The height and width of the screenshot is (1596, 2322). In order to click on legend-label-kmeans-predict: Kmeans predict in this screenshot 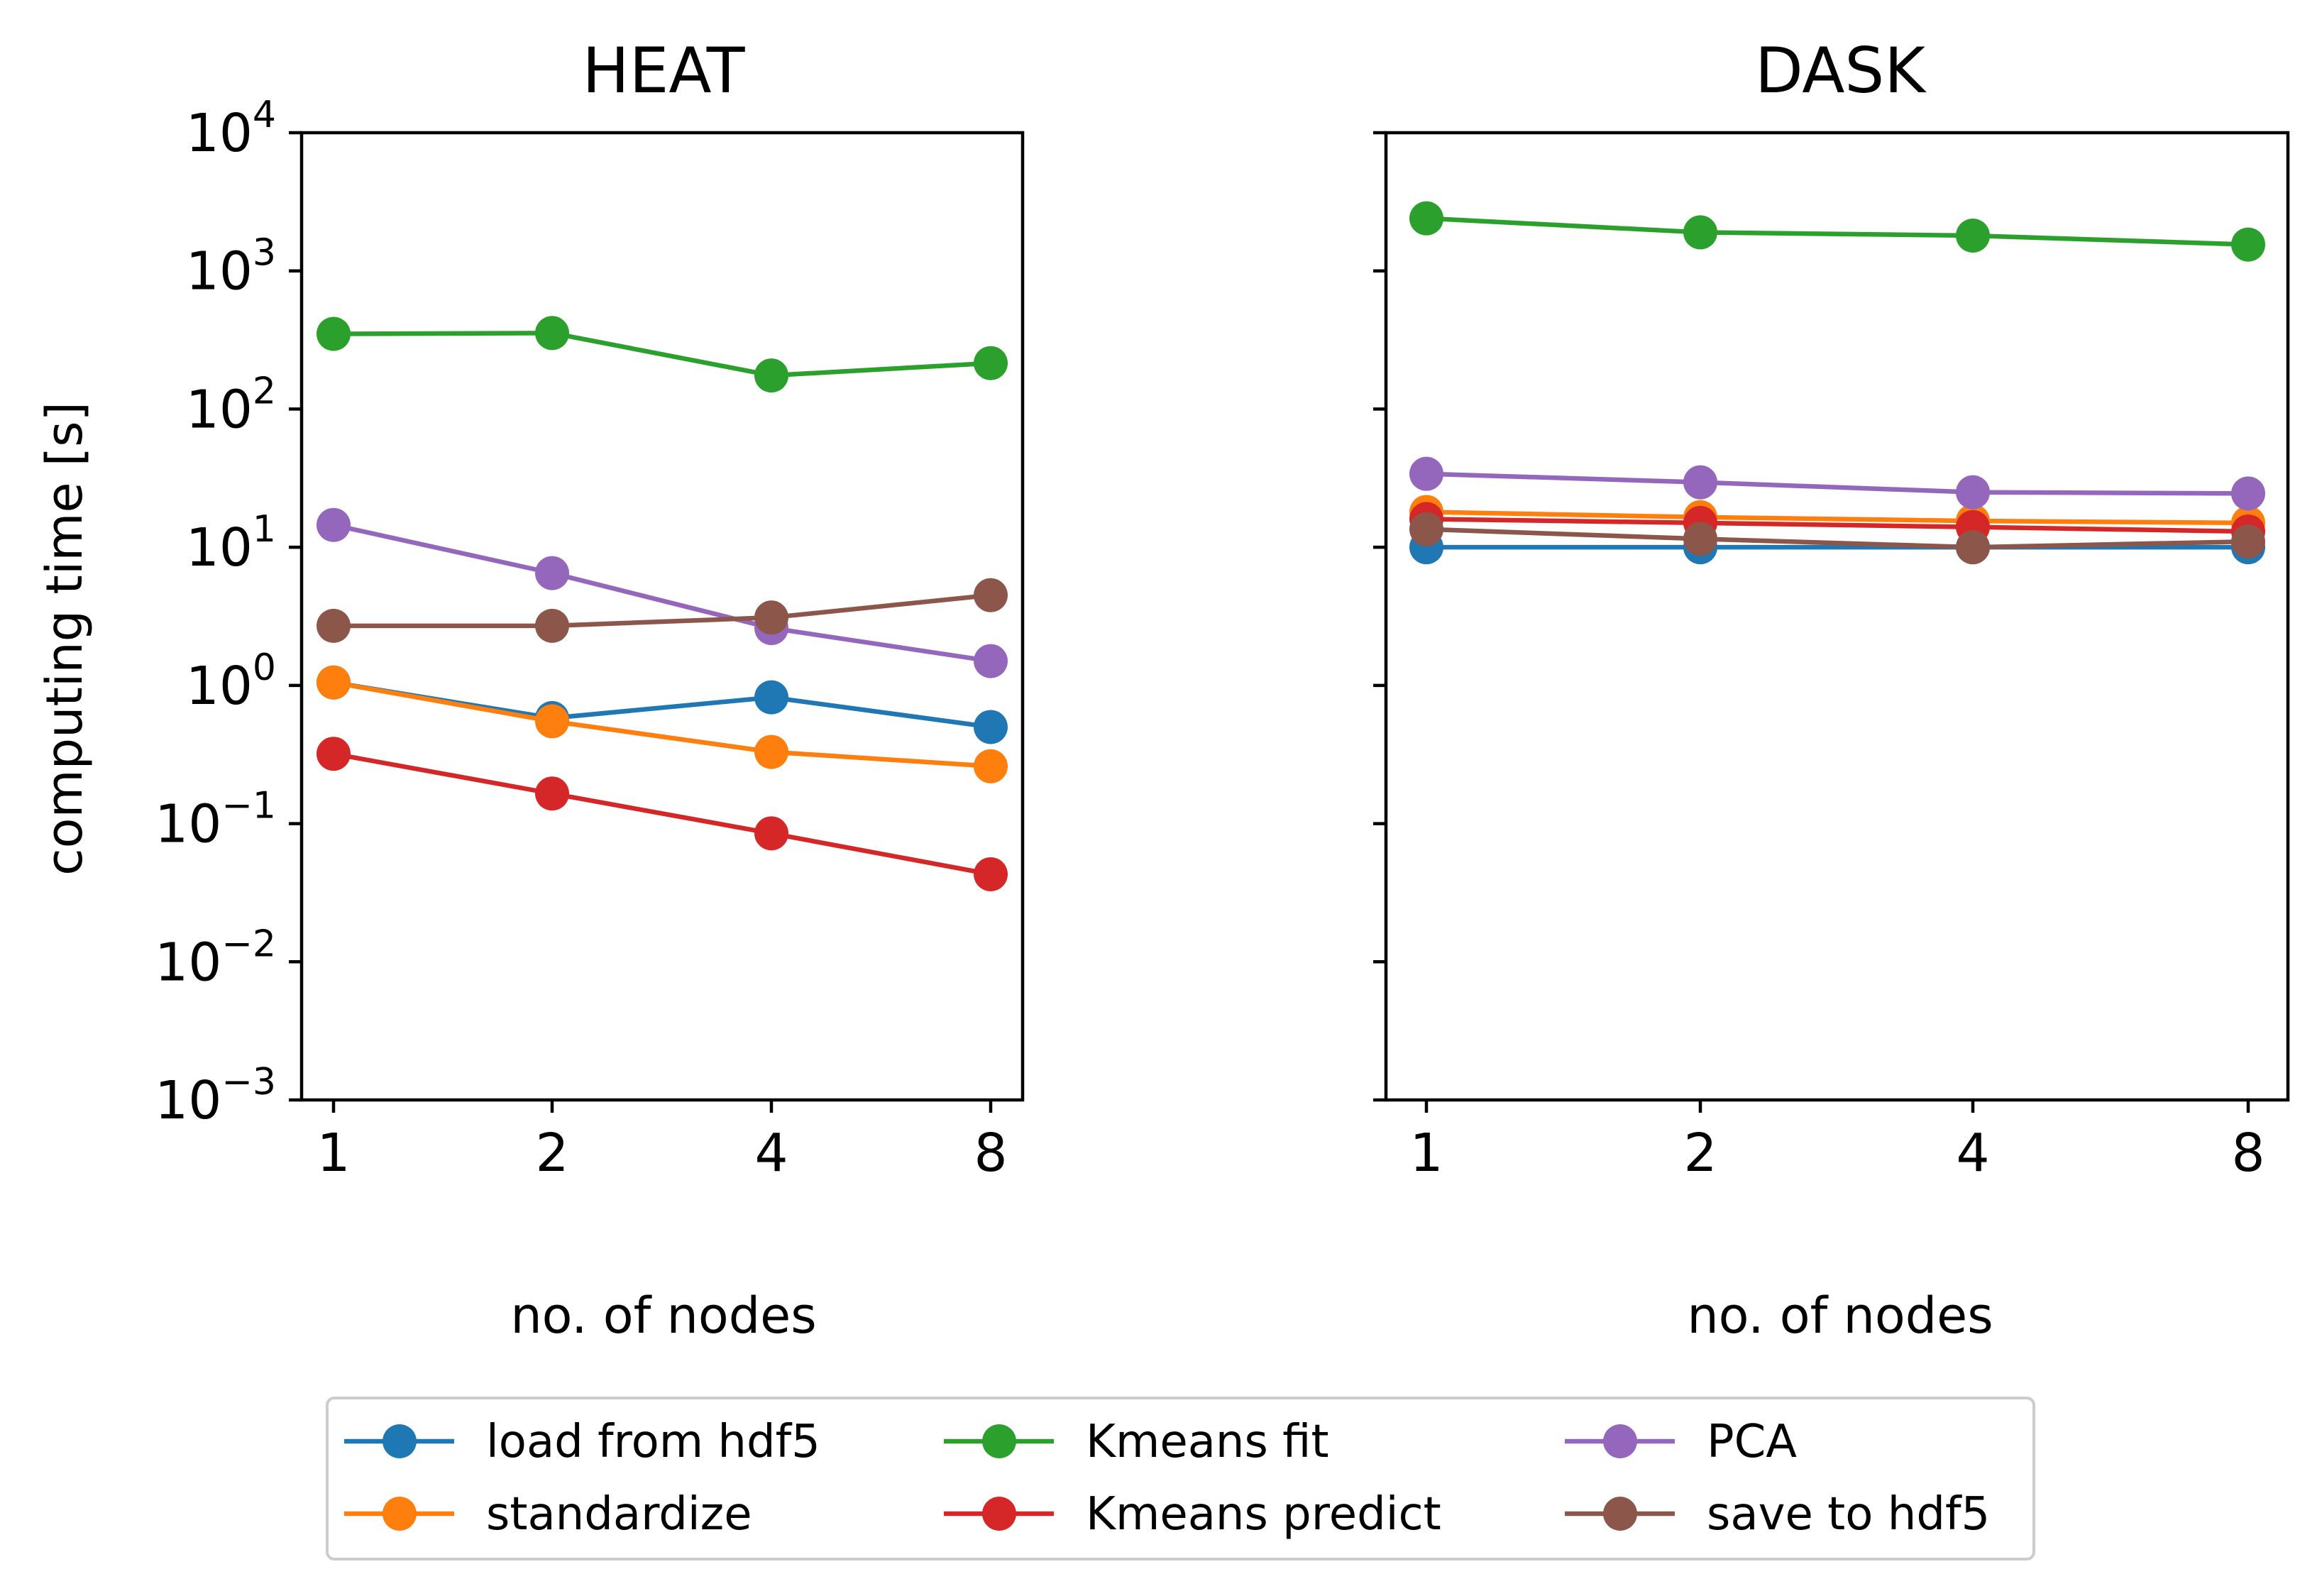, I will do `click(1263, 1514)`.